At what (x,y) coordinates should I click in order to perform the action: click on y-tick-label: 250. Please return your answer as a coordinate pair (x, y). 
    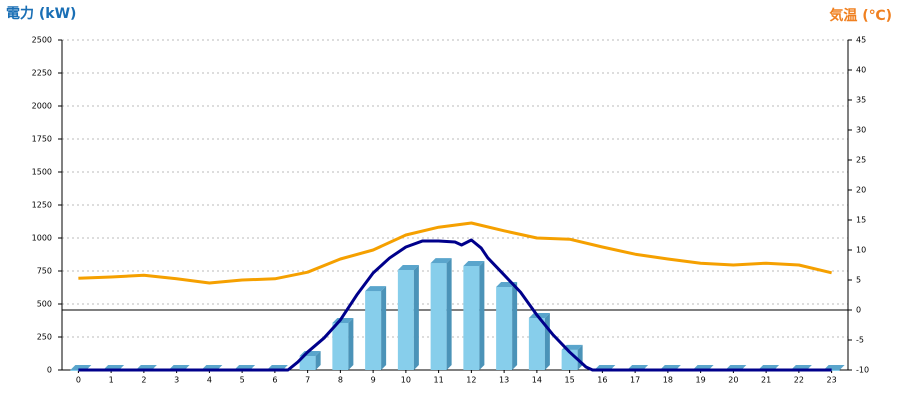
    Looking at the image, I should click on (44, 337).